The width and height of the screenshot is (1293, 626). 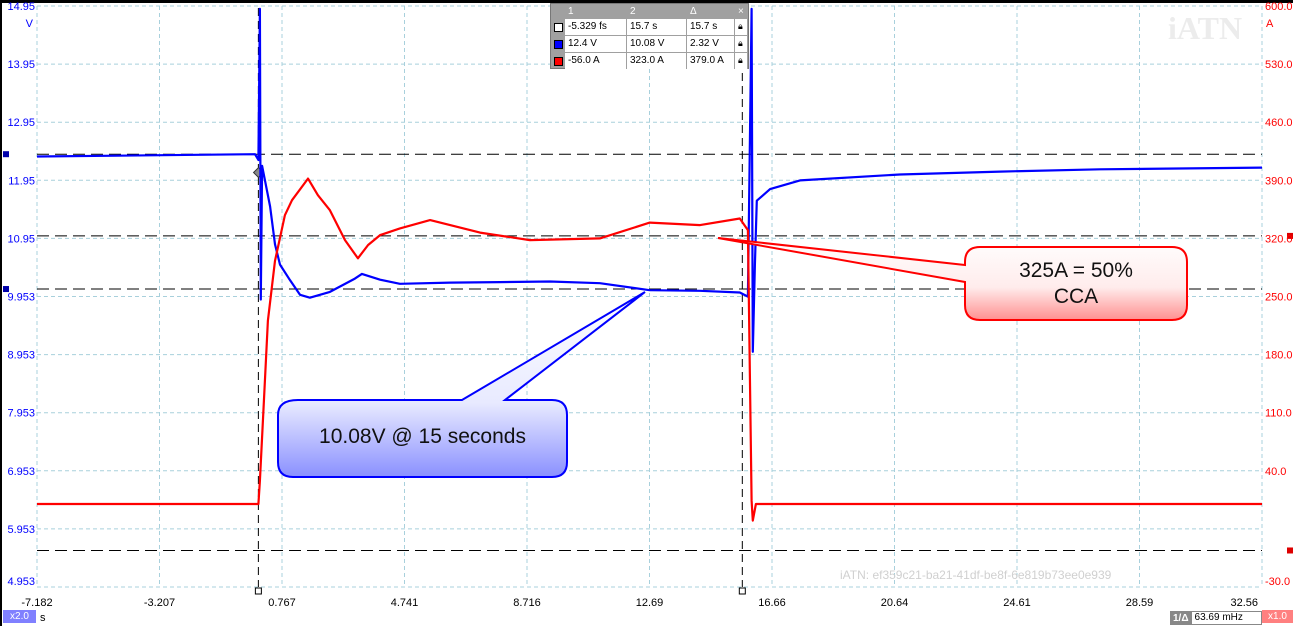 What do you see at coordinates (596, 27) in the screenshot?
I see `cursor-1-value: -5.329 fs` at bounding box center [596, 27].